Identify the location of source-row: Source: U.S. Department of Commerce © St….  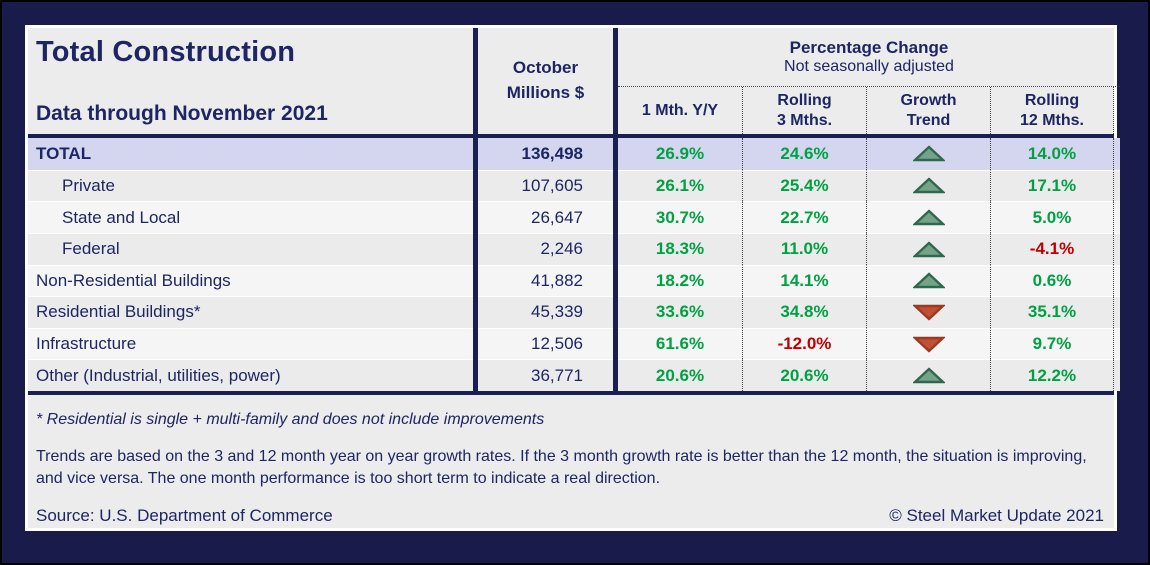
(570, 517).